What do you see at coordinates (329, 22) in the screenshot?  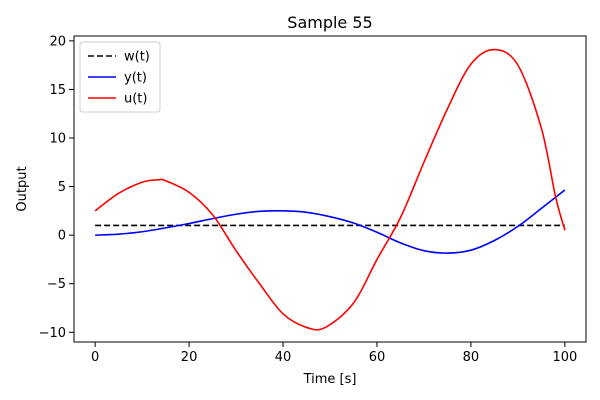 I see `chart-title: Sample 55` at bounding box center [329, 22].